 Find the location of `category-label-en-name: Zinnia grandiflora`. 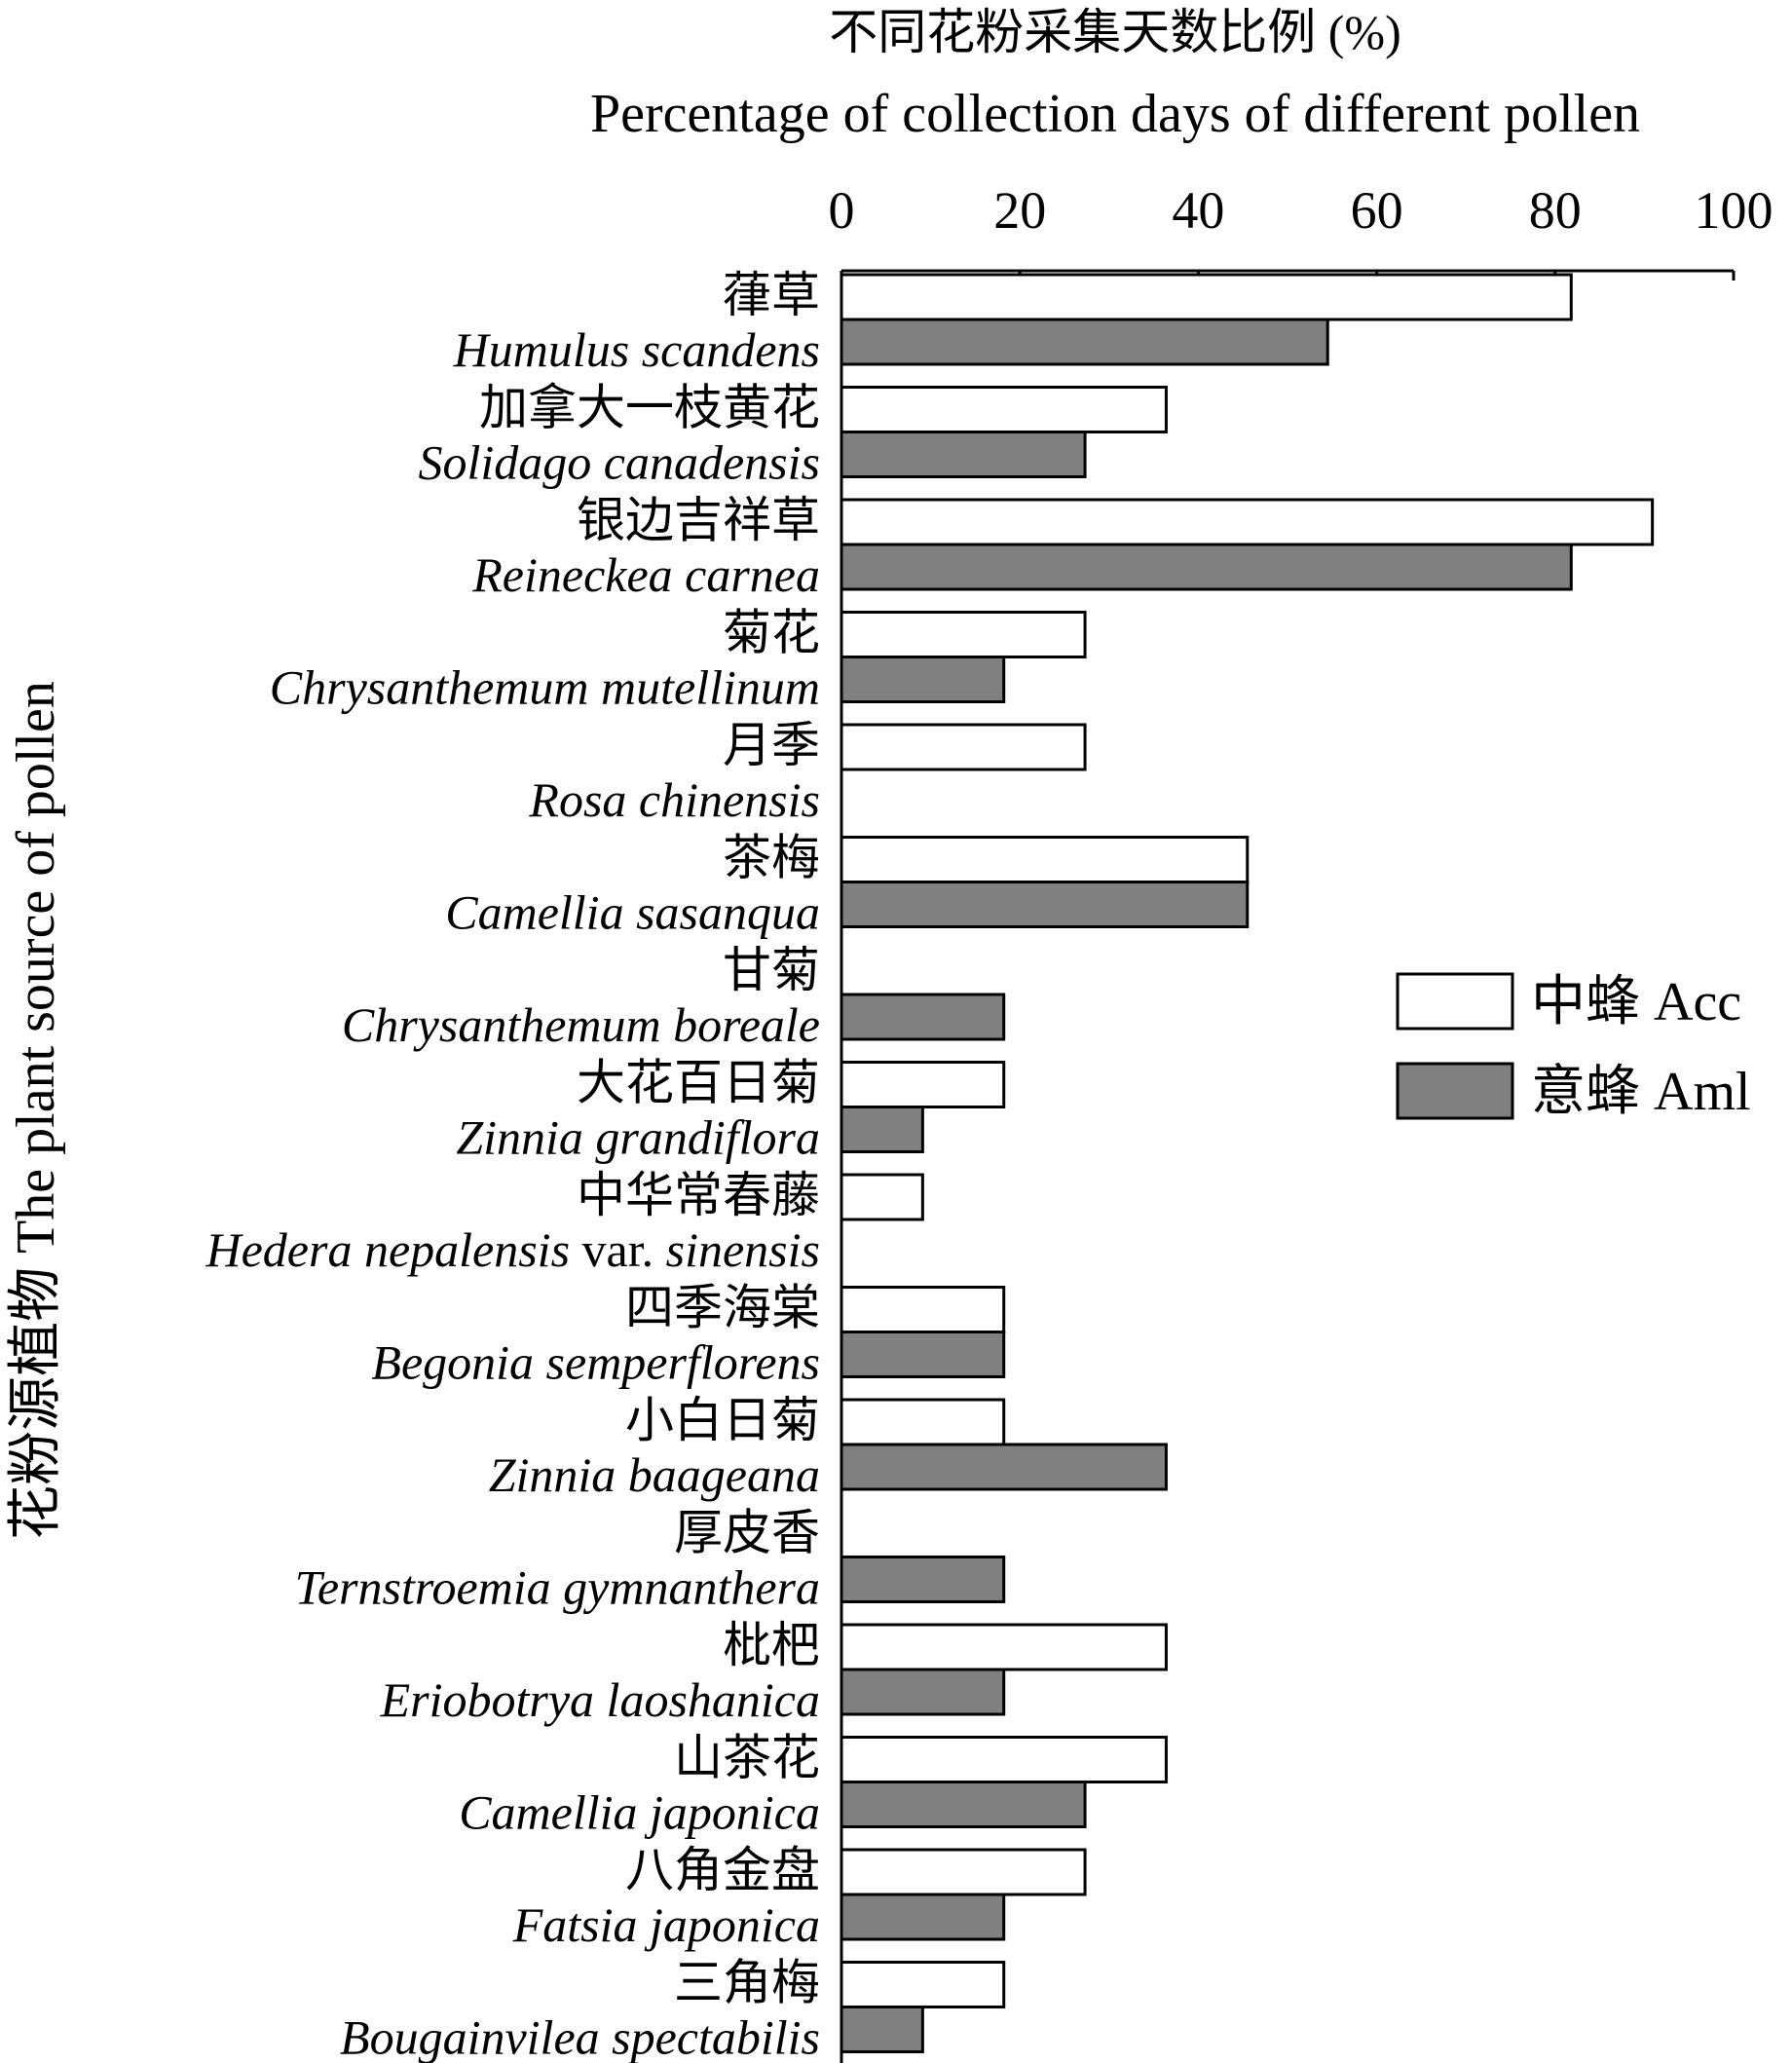

category-label-en-name: Zinnia grandiflora is located at coordinates (638, 1137).